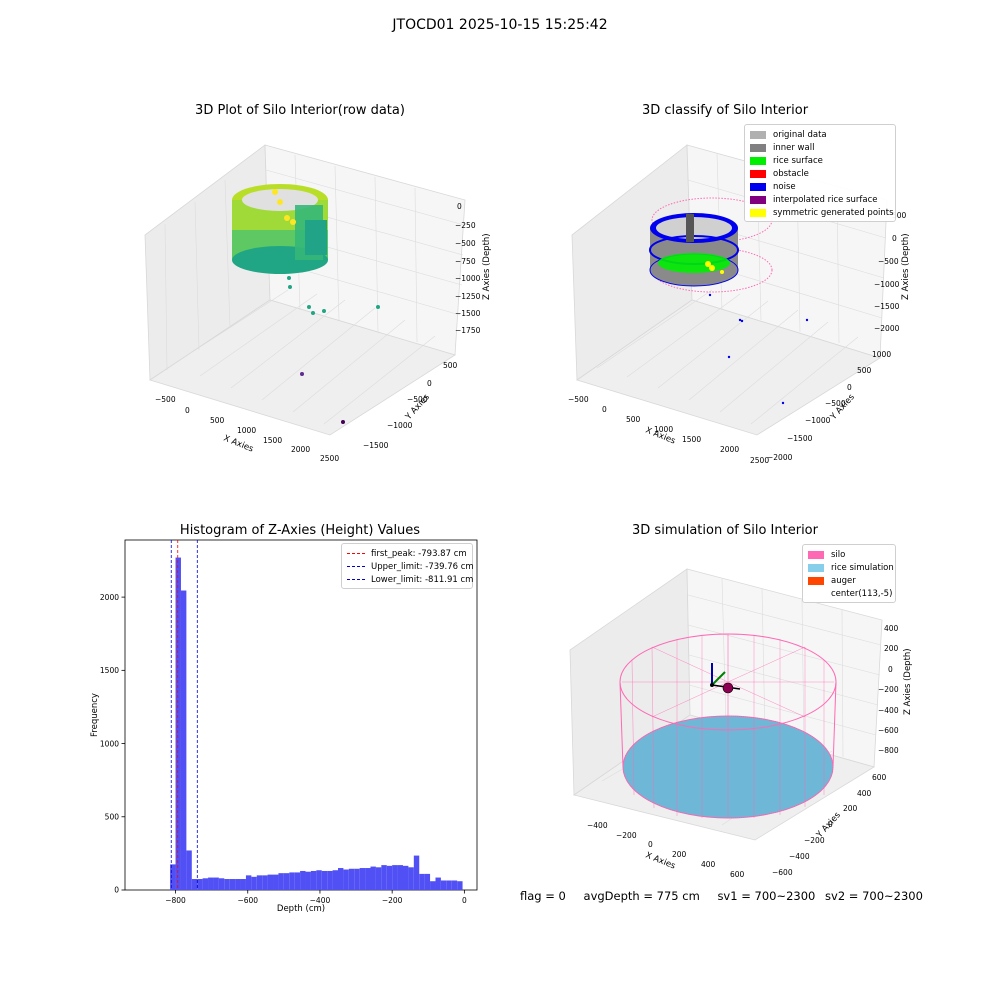 This screenshot has width=1000, height=1000. Describe the element at coordinates (822, 212) in the screenshot. I see `classify-legend-item: symmetric generated points` at that location.